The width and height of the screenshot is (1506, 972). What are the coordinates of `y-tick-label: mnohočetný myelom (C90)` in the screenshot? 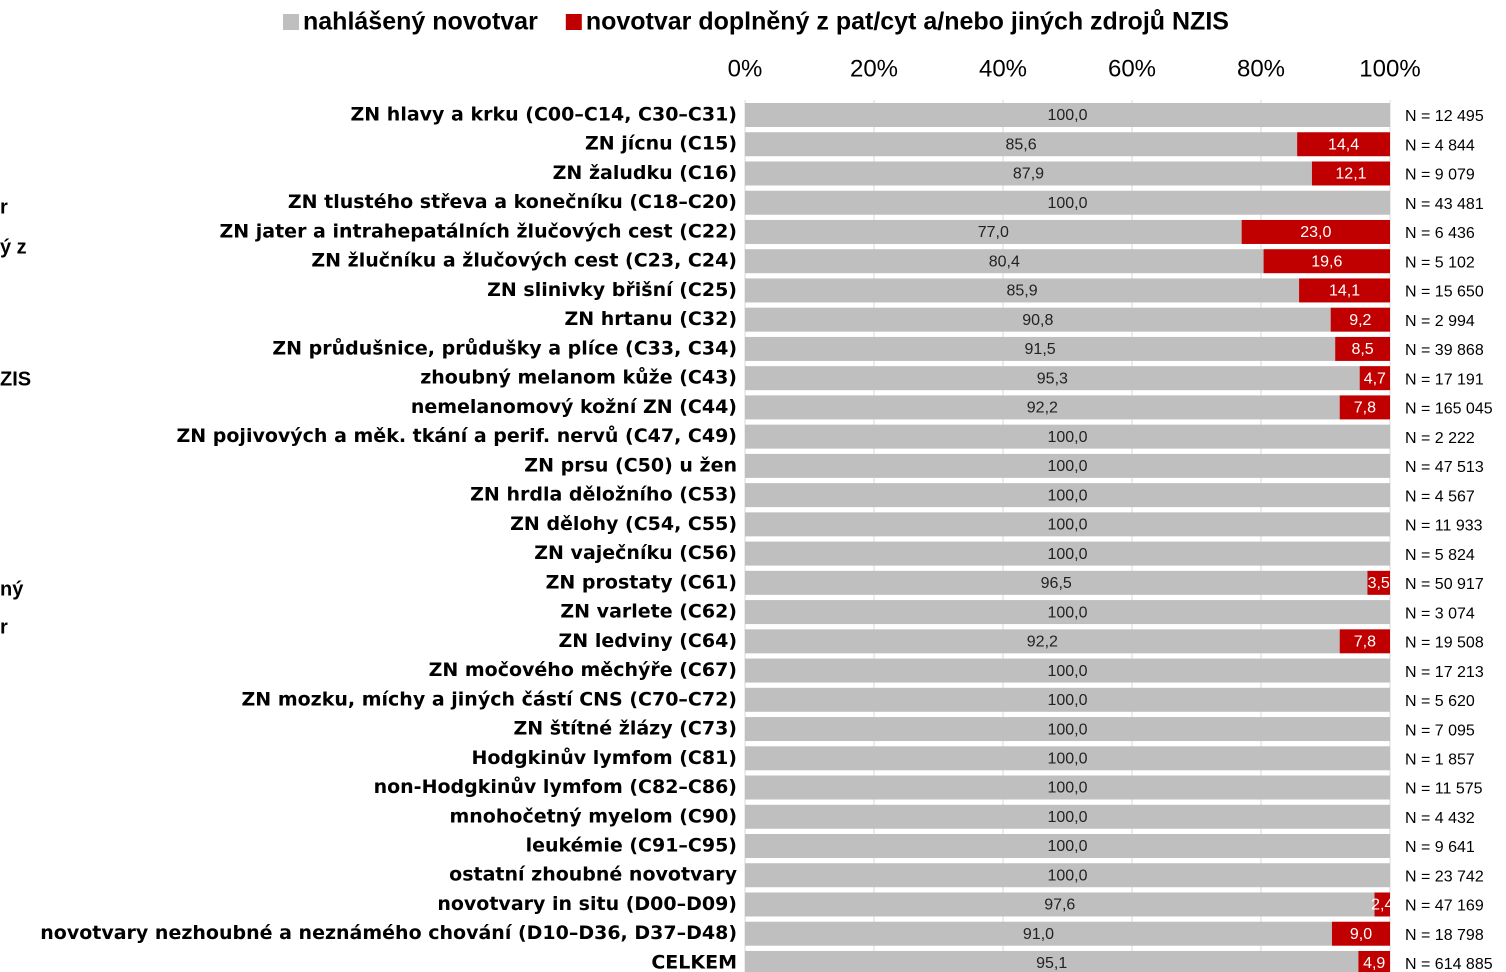 It's located at (593, 816).